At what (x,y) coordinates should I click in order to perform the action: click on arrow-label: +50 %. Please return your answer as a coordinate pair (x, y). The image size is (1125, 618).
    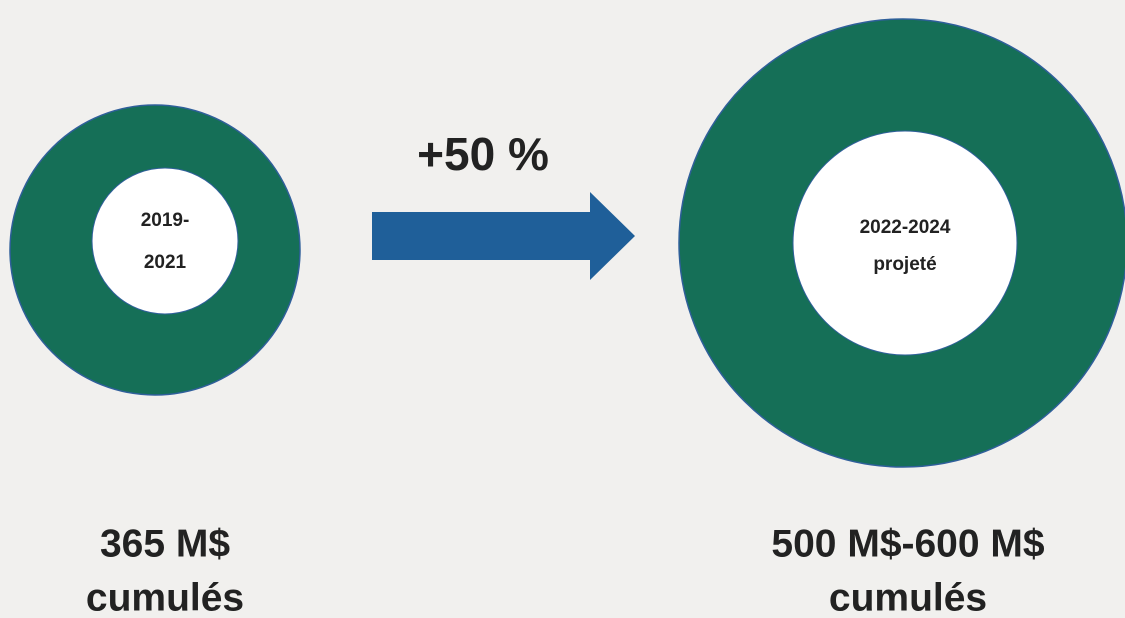
    Looking at the image, I should click on (483, 154).